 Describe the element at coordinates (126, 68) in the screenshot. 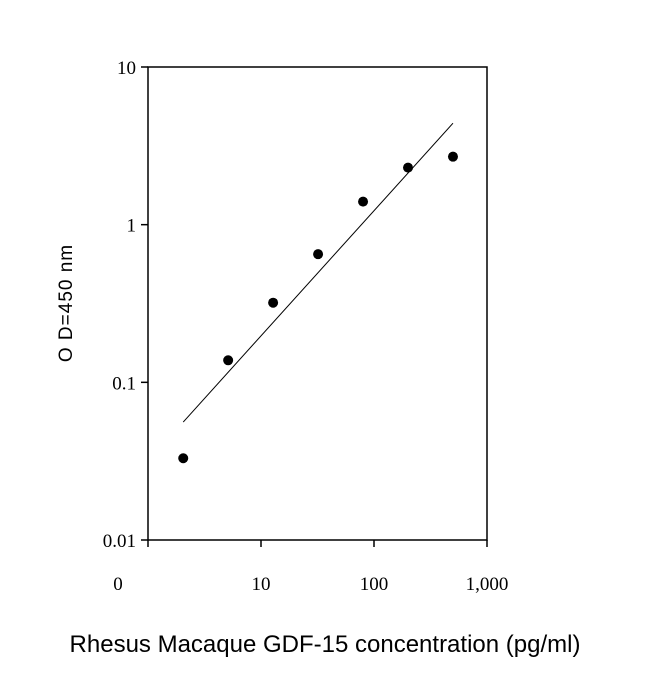

I see `y-tick-label: 10` at that location.